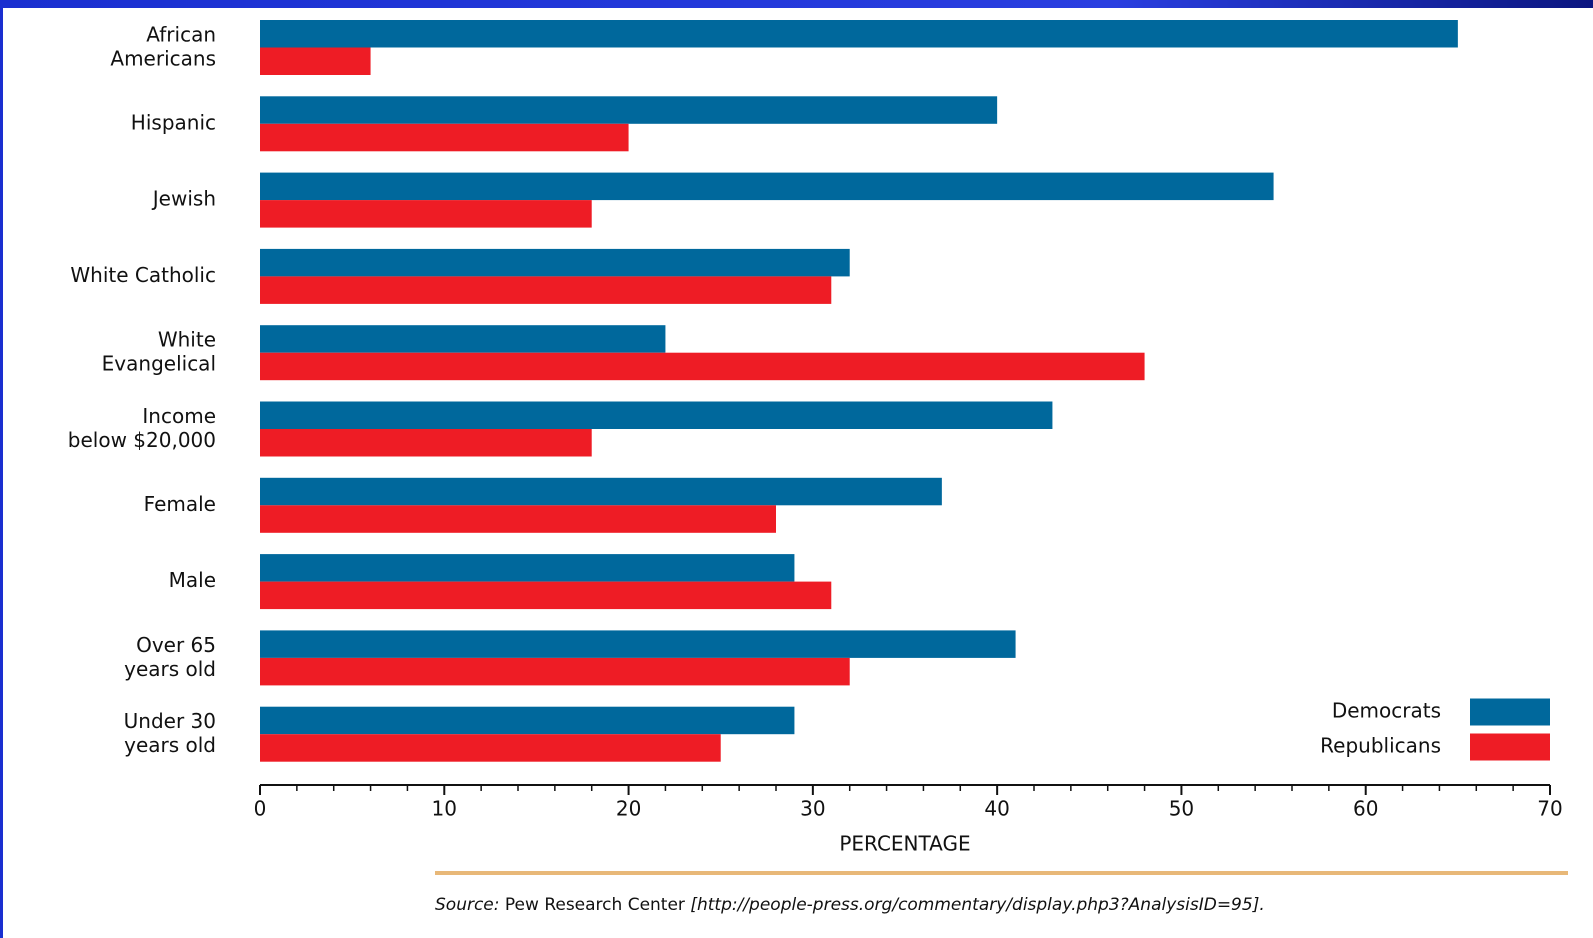 The image size is (1593, 938). What do you see at coordinates (143, 275) in the screenshot?
I see `y-tick-label: White Catholic` at bounding box center [143, 275].